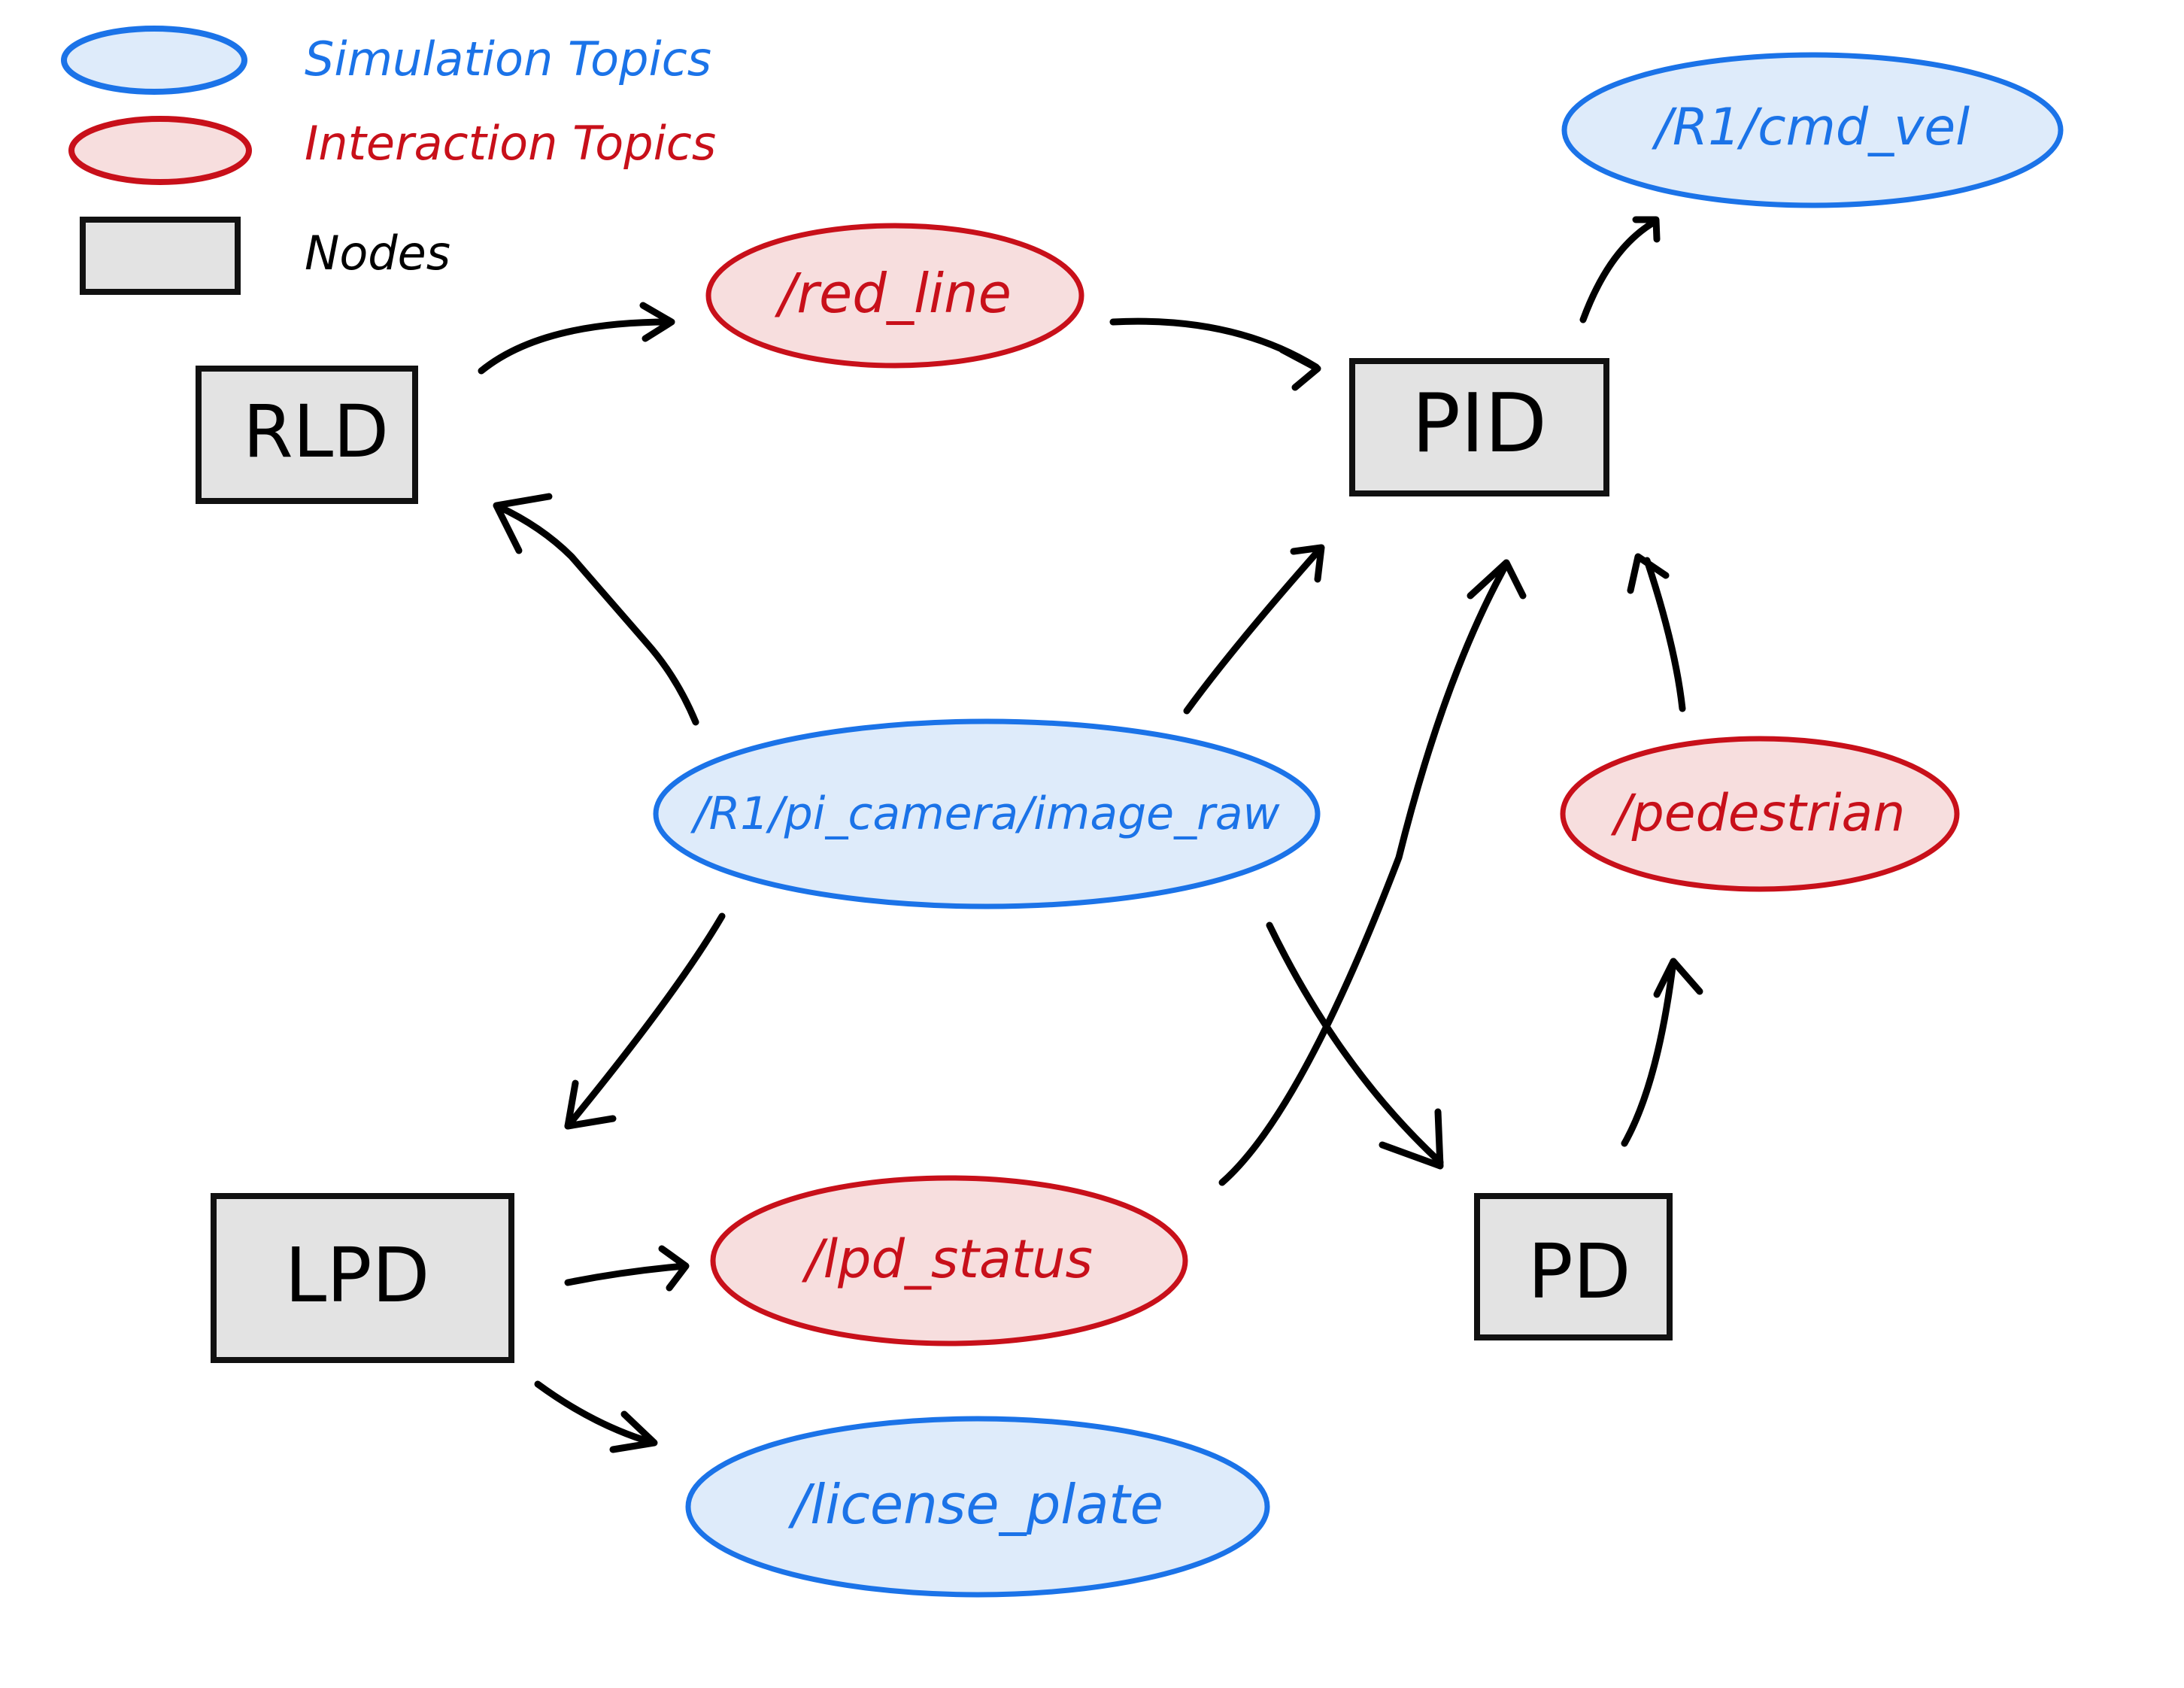  What do you see at coordinates (160, 256) in the screenshot?
I see `legend-node-swatch` at bounding box center [160, 256].